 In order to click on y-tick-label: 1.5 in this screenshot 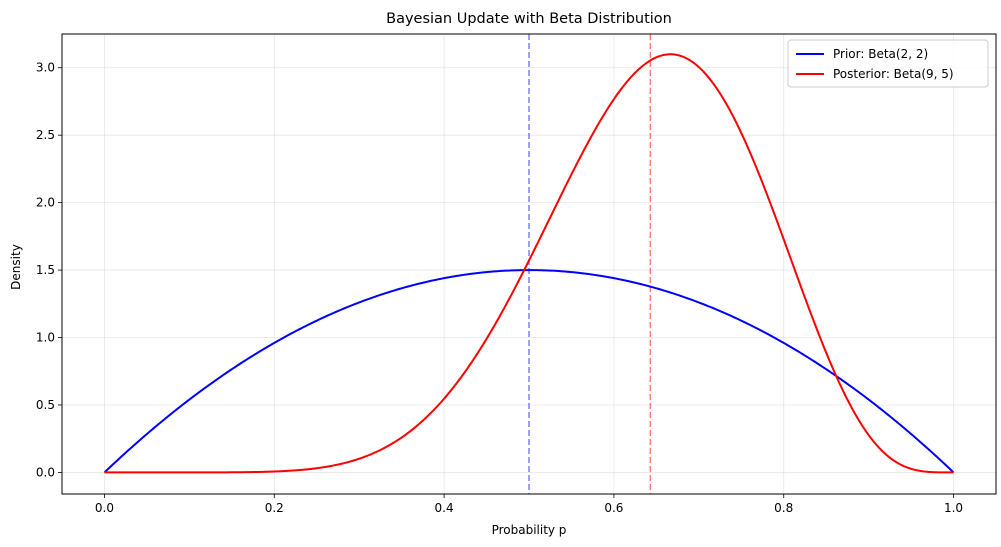, I will do `click(45, 270)`.